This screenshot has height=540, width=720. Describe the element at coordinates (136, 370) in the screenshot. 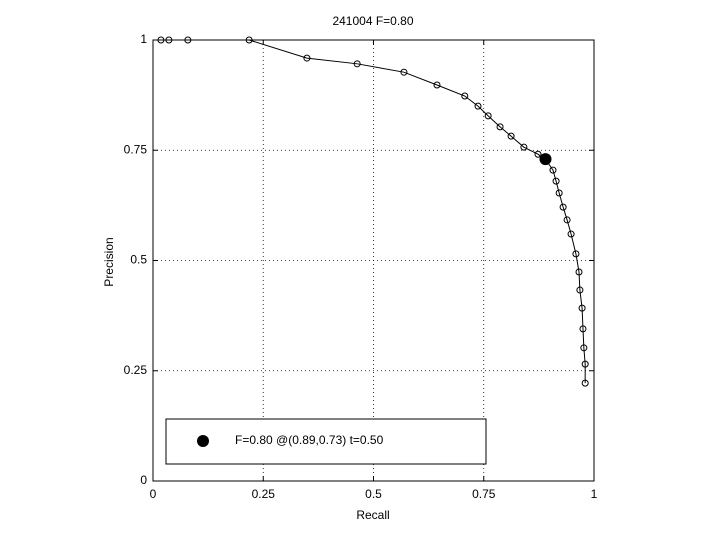

I see `y-tick-label: 0.25` at that location.